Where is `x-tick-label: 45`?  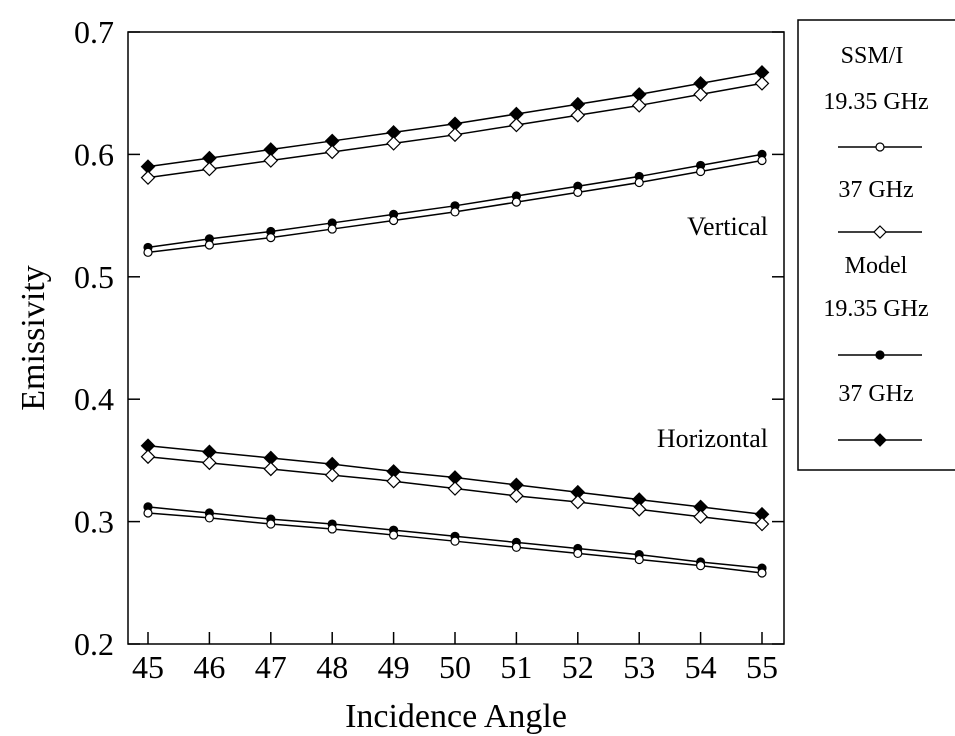
x-tick-label: 45 is located at coordinates (148, 667).